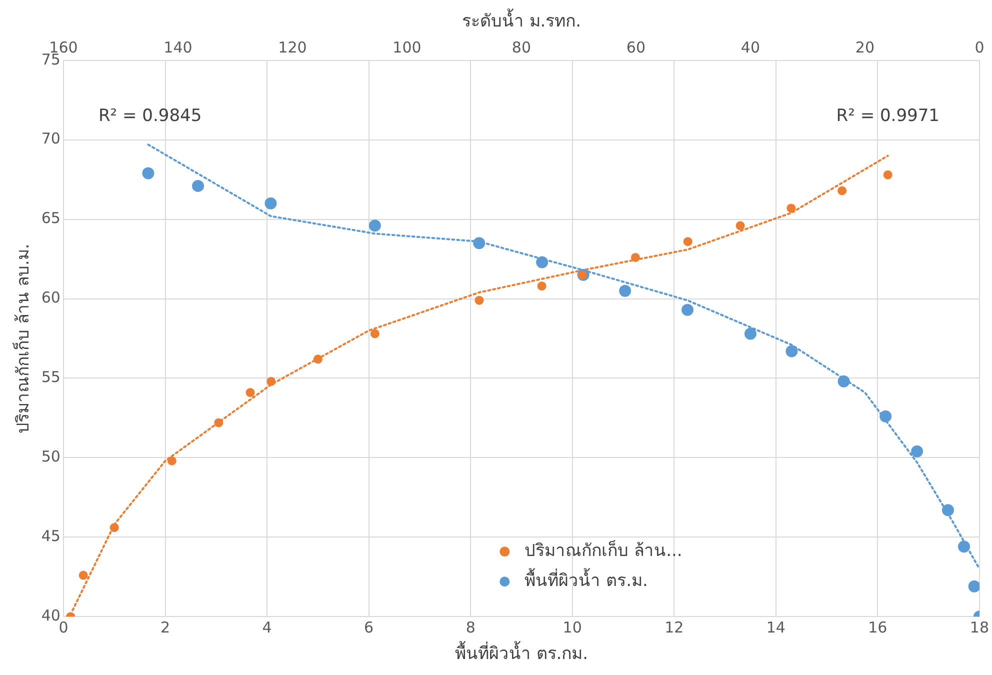  What do you see at coordinates (865, 47) in the screenshot?
I see `x2-tick-label: 20` at bounding box center [865, 47].